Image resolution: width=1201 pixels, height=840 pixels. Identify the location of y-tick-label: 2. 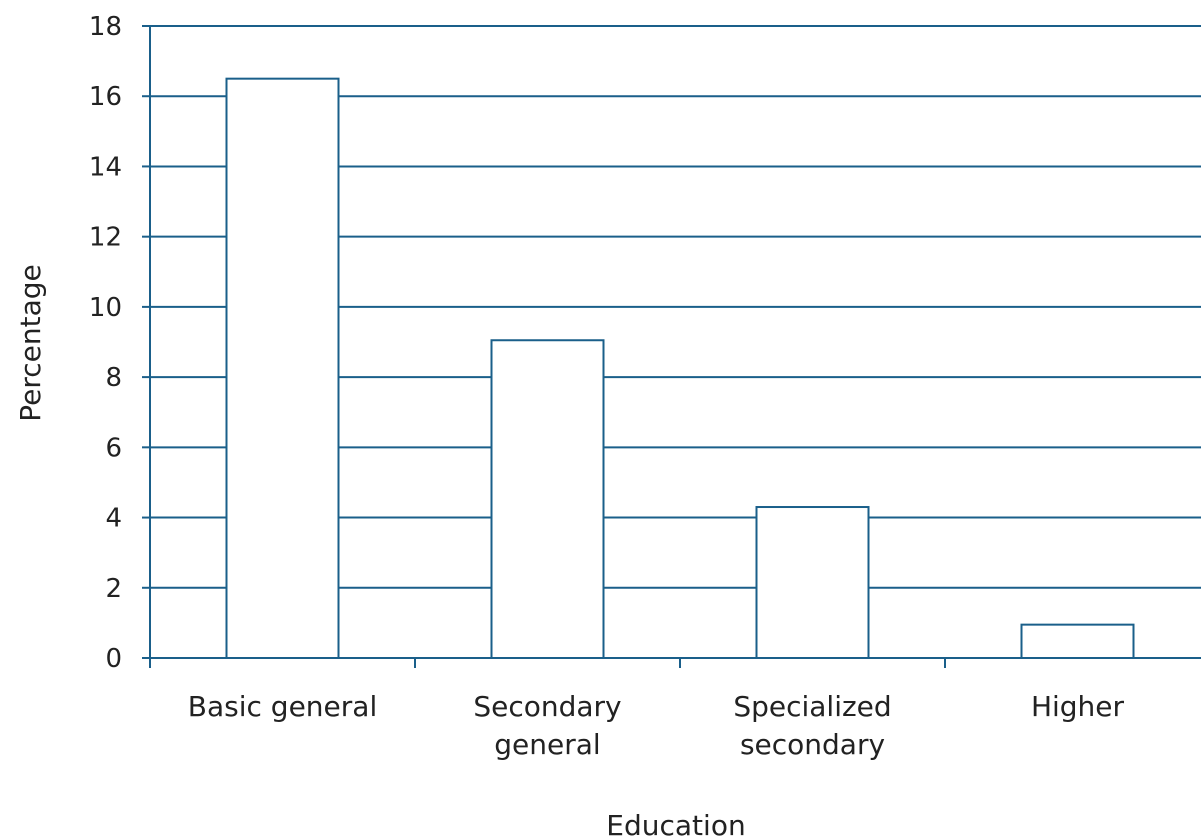
(113, 589).